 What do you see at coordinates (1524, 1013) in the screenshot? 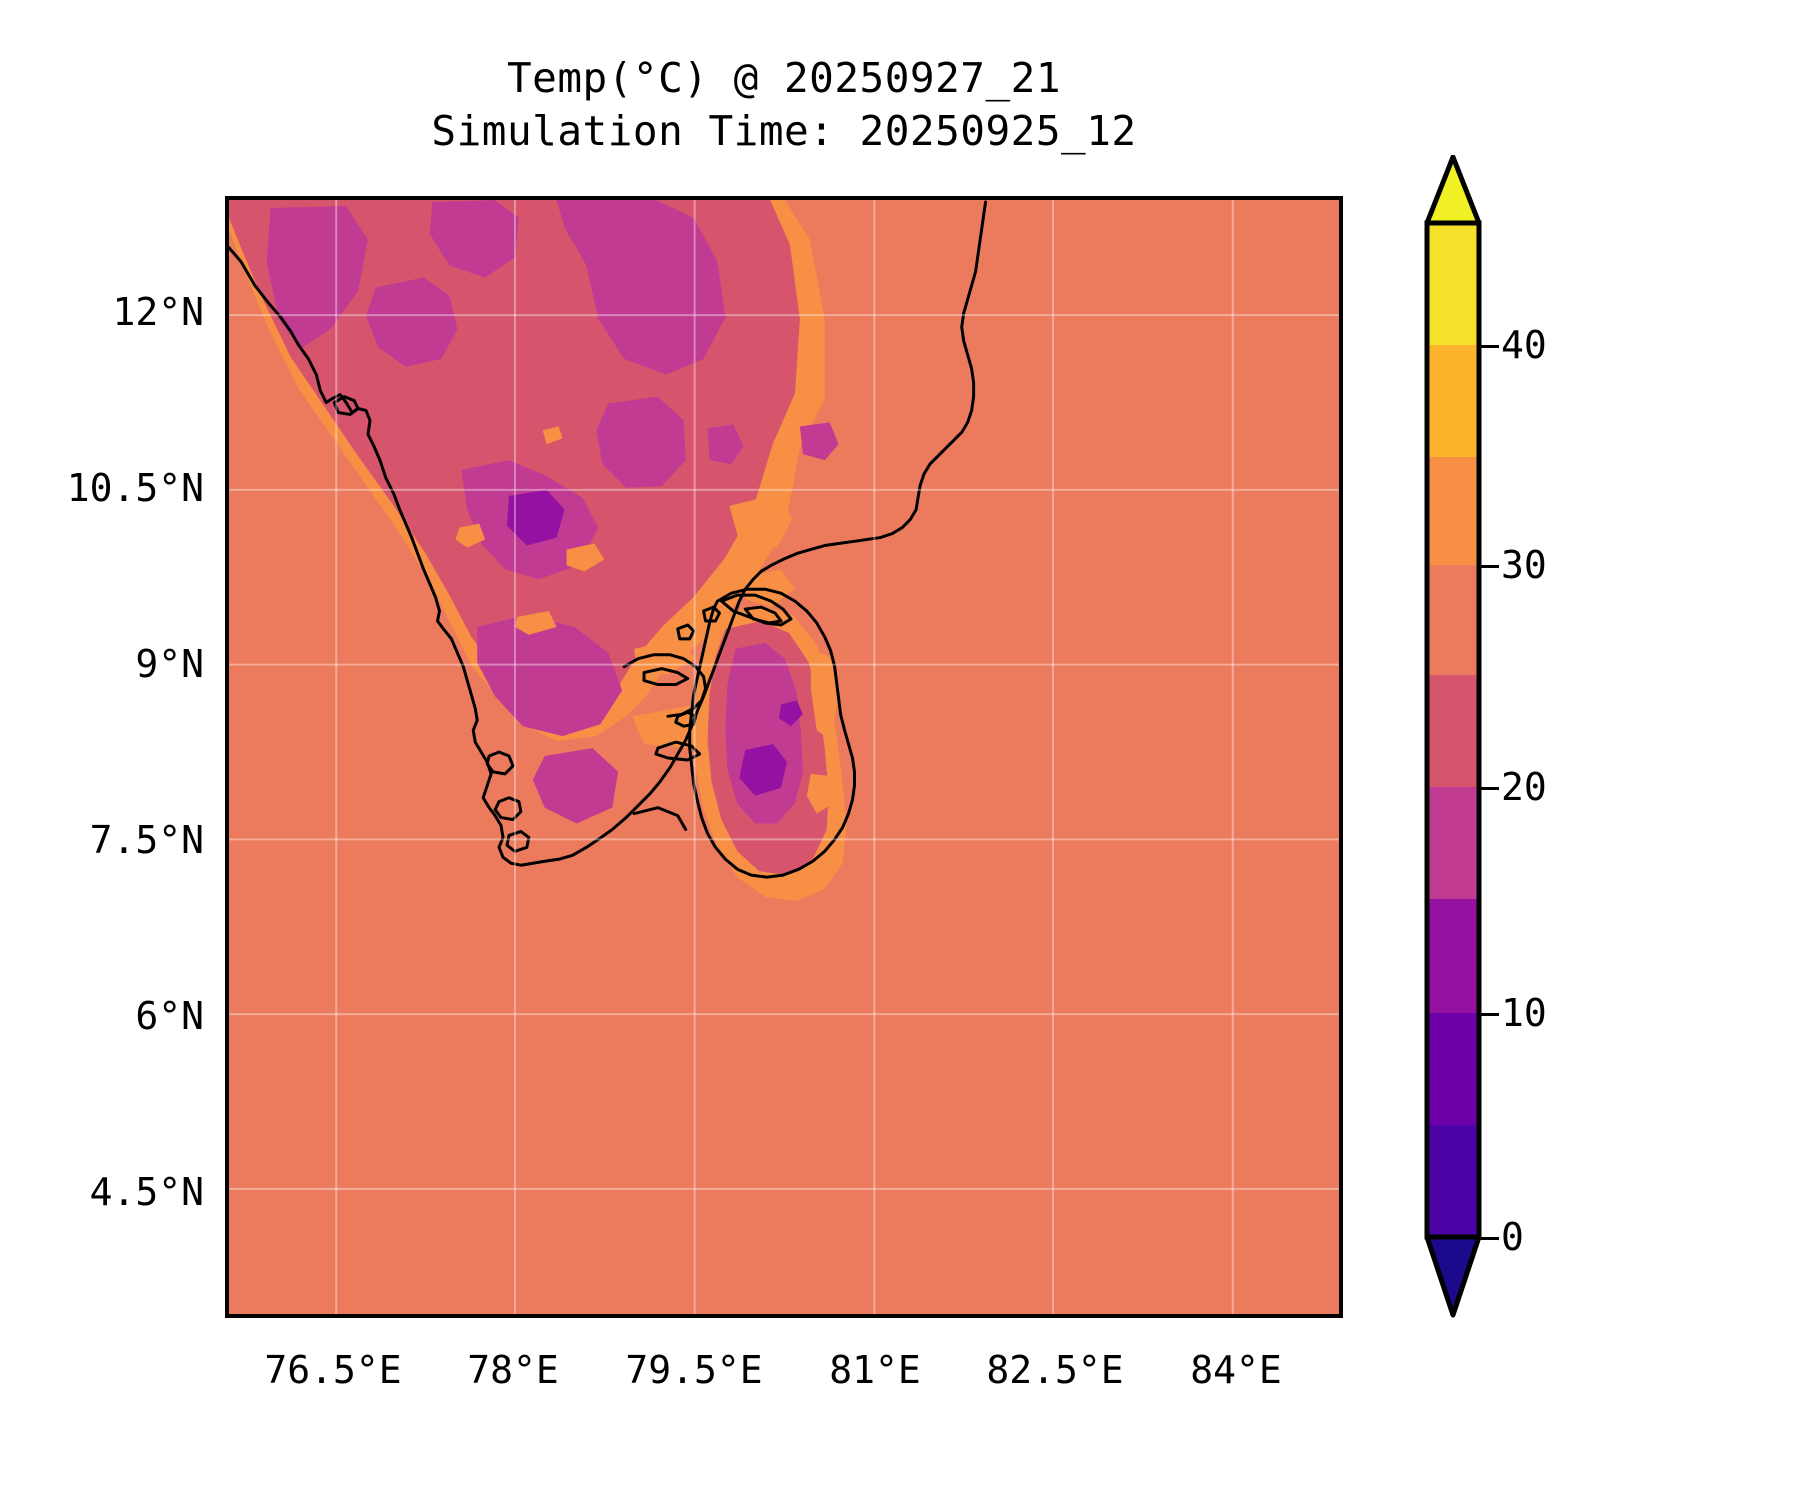
I see `colorbar-tick-label-10: 10` at bounding box center [1524, 1013].